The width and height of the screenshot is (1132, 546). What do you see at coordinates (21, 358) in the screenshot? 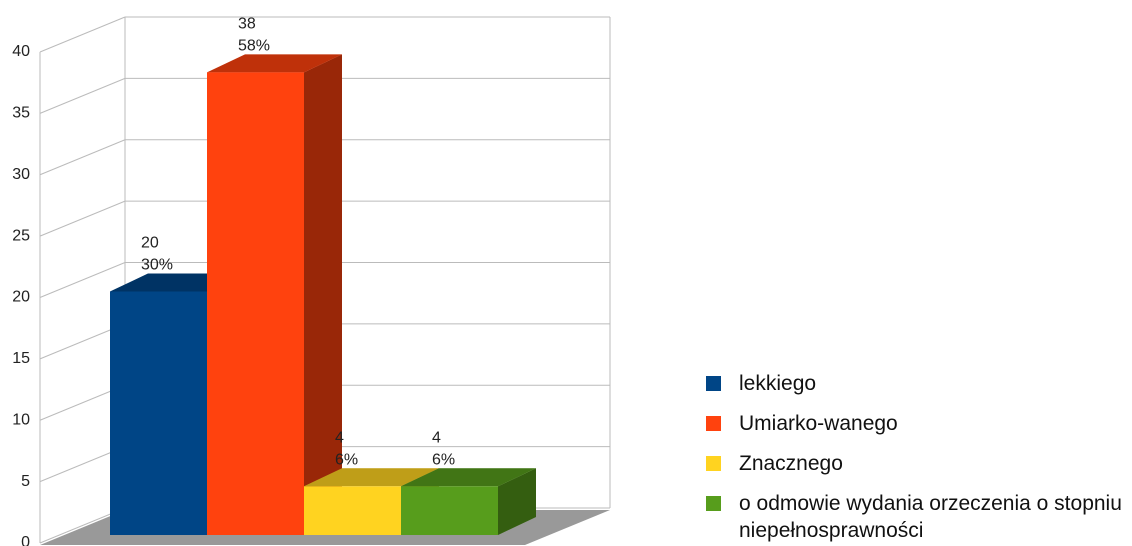
I see `y-tick-label: 15` at bounding box center [21, 358].